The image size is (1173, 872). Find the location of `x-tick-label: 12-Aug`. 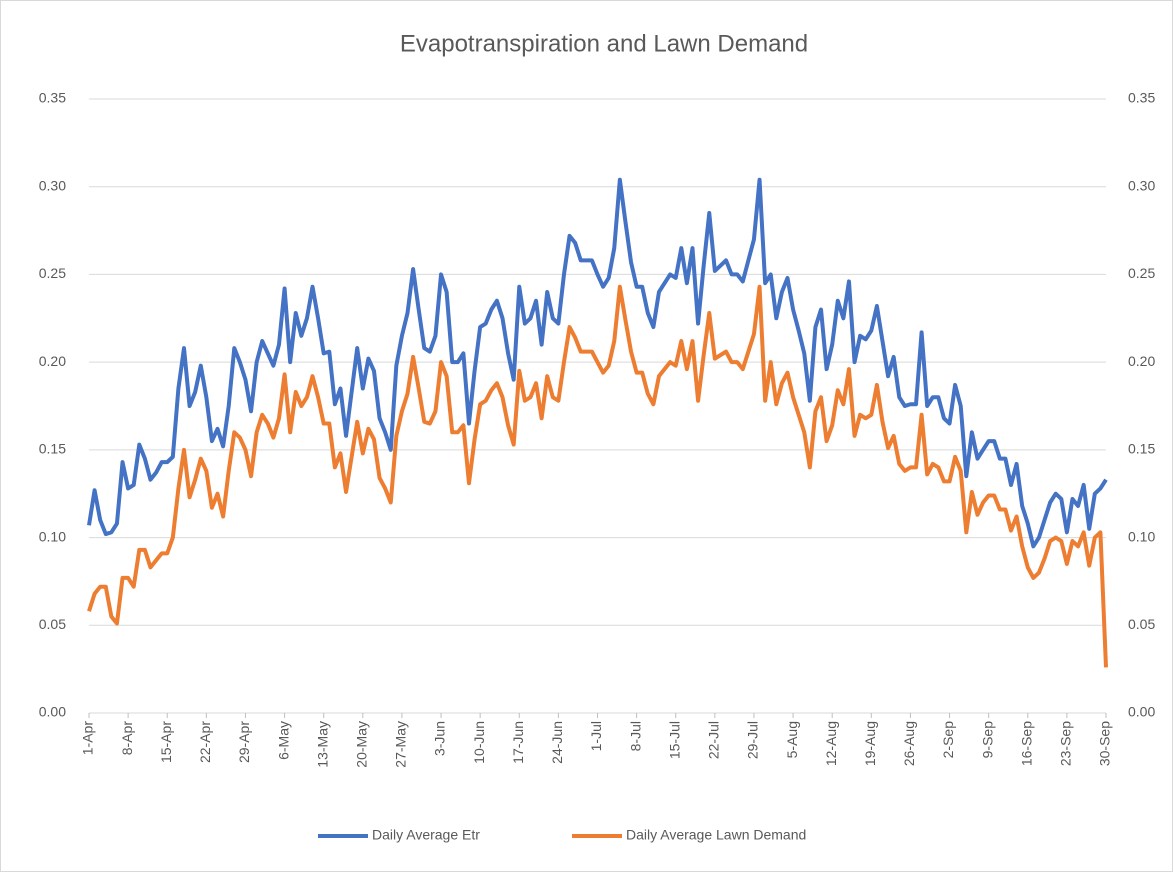

x-tick-label: 12-Aug is located at coordinates (831, 743).